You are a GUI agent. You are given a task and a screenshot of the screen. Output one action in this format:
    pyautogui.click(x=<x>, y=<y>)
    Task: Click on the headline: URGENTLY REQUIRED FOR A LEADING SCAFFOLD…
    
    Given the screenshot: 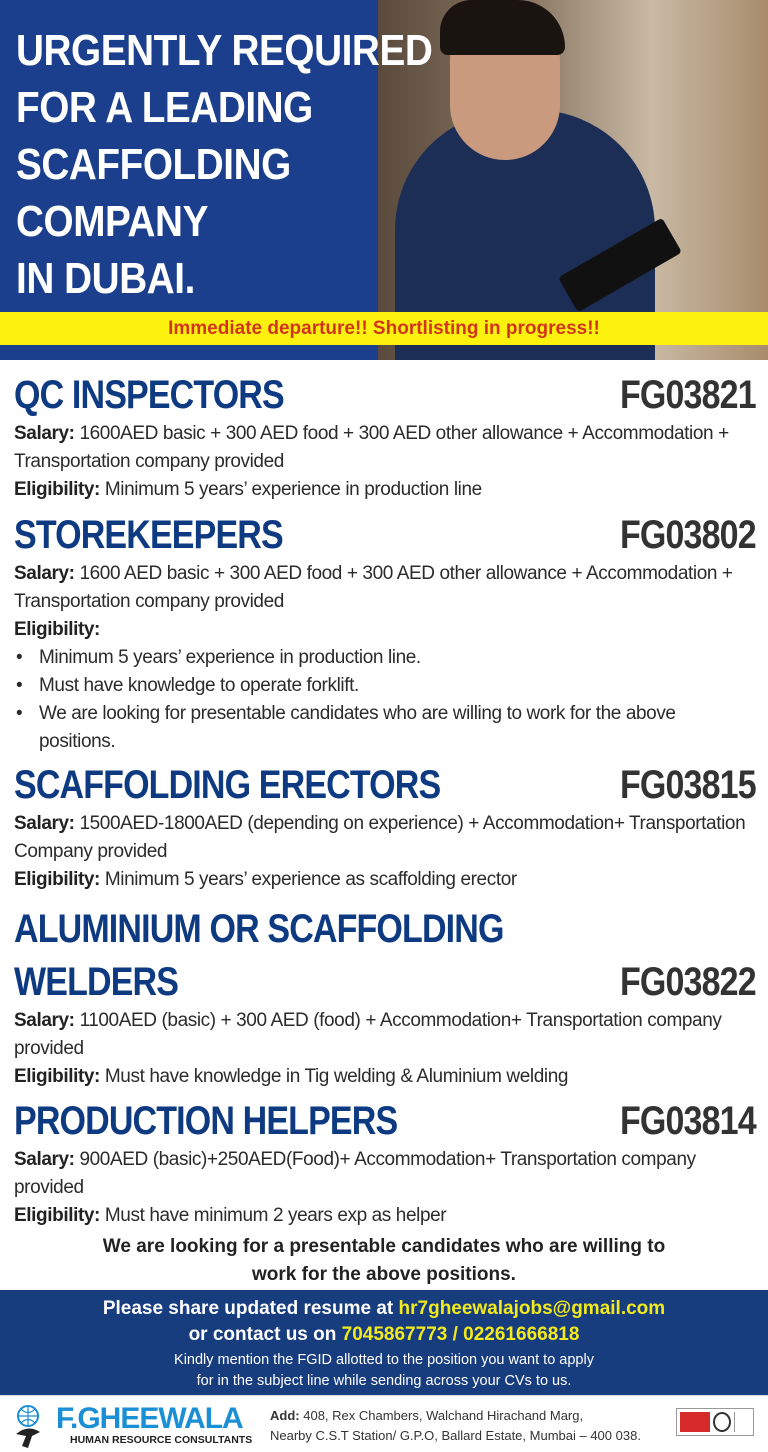 What is the action you would take?
    pyautogui.click(x=224, y=164)
    